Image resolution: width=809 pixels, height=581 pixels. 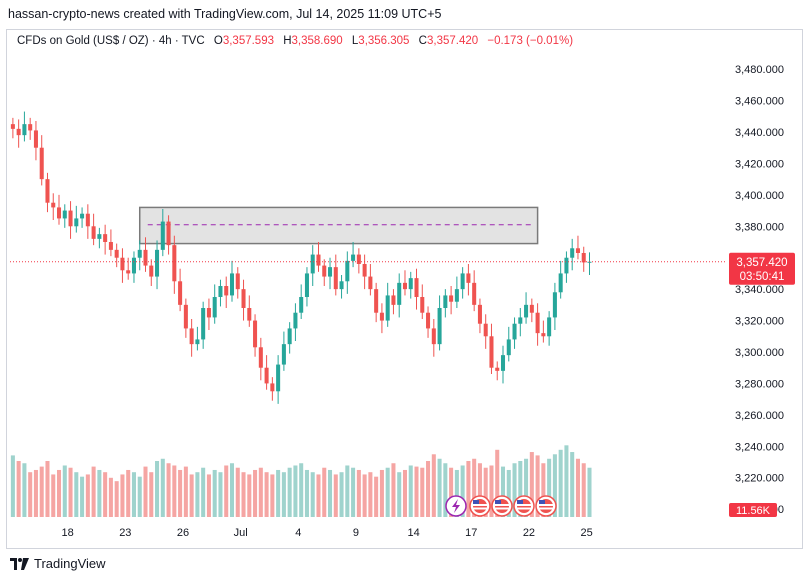 I want to click on x-tick-label: 17, so click(x=471, y=533).